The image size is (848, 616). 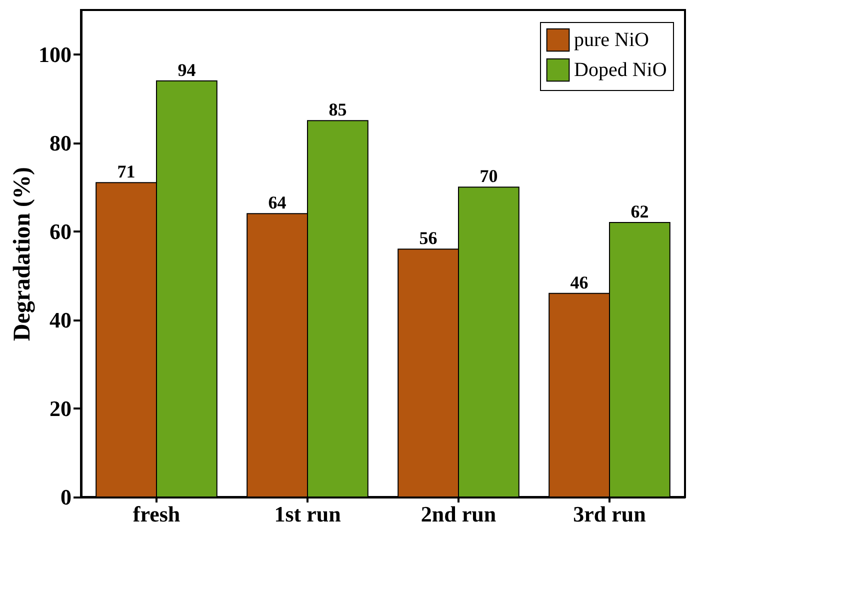 I want to click on y-tick-label: 80, so click(x=61, y=143).